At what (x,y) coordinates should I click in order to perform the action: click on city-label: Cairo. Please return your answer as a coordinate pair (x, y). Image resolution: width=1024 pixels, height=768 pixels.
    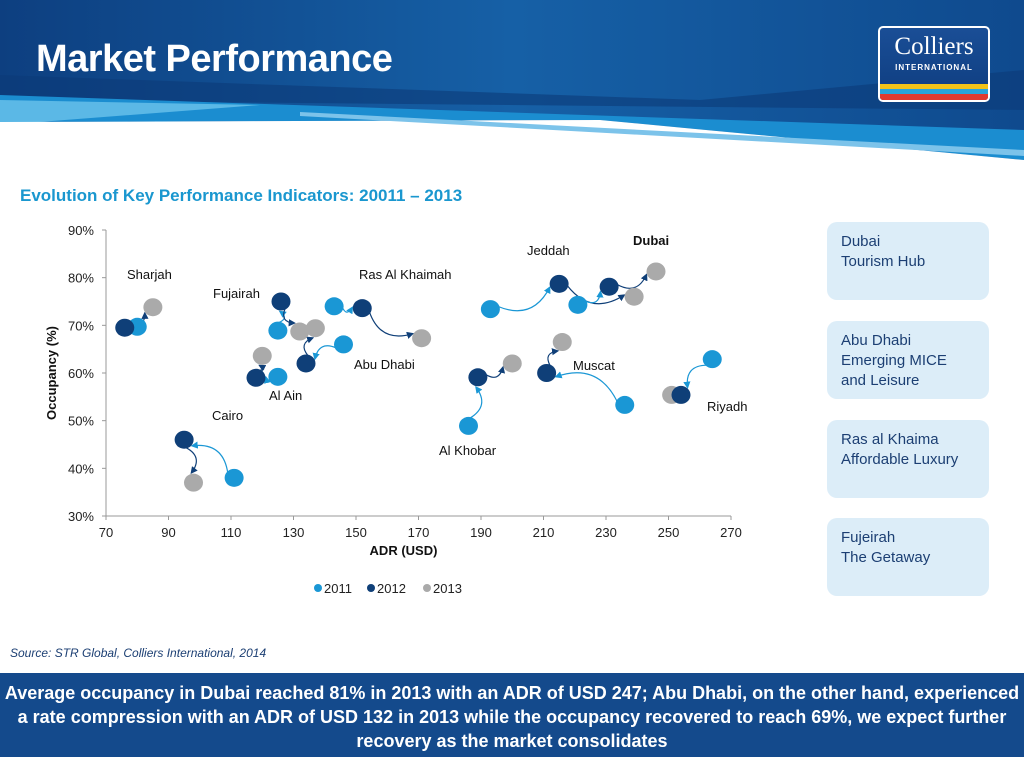
    Looking at the image, I should click on (227, 415).